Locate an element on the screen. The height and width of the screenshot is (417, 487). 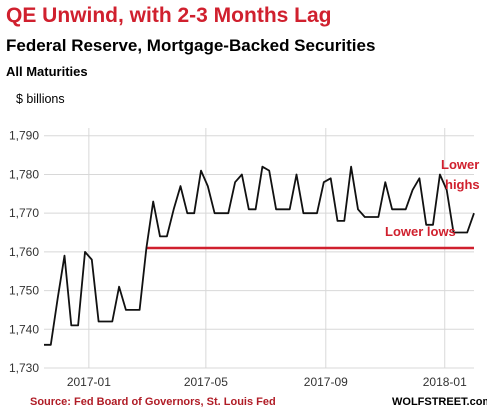
y-tick-label: 1,740 is located at coordinates (24, 329).